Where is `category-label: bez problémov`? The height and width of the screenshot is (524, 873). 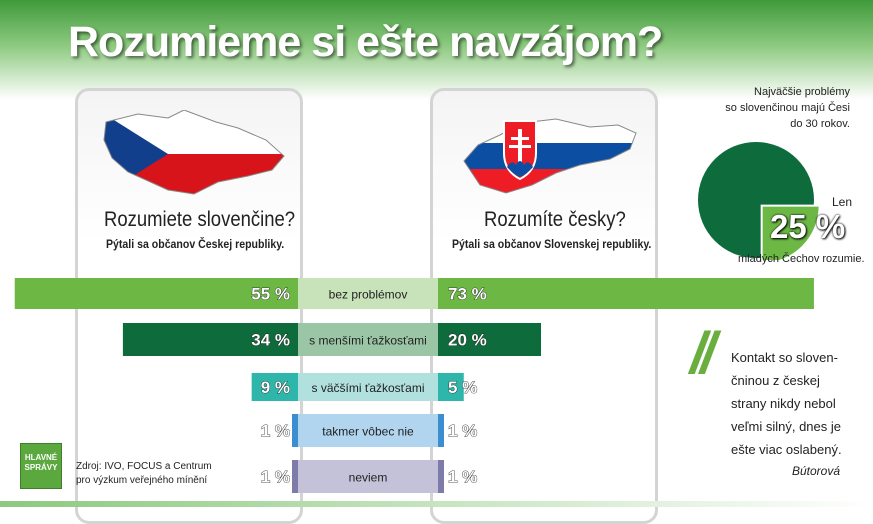 category-label: bez problémov is located at coordinates (368, 295).